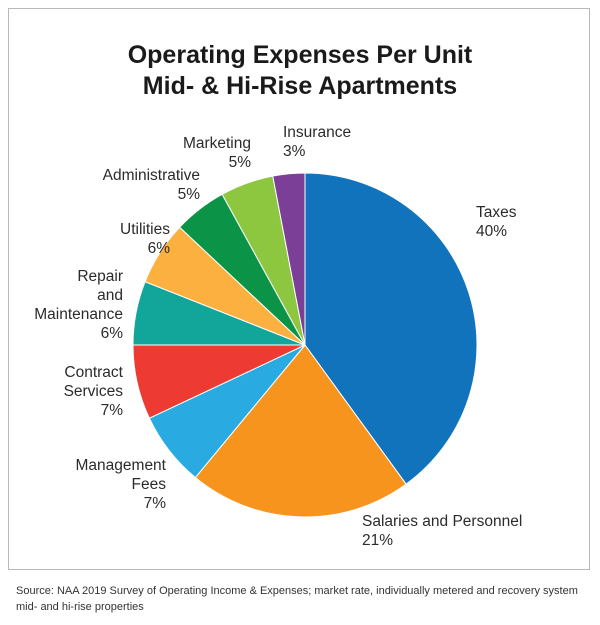 The width and height of the screenshot is (600, 625). Describe the element at coordinates (94, 391) in the screenshot. I see `slice-label: Contract Services 7%` at that location.